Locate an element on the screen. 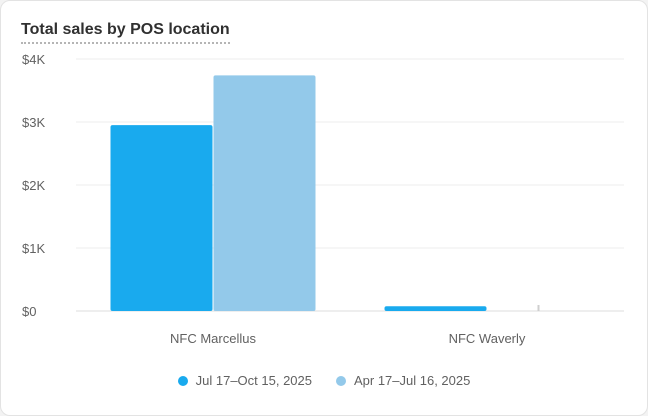  bar-1-nfc-waverly is located at coordinates (435, 308).